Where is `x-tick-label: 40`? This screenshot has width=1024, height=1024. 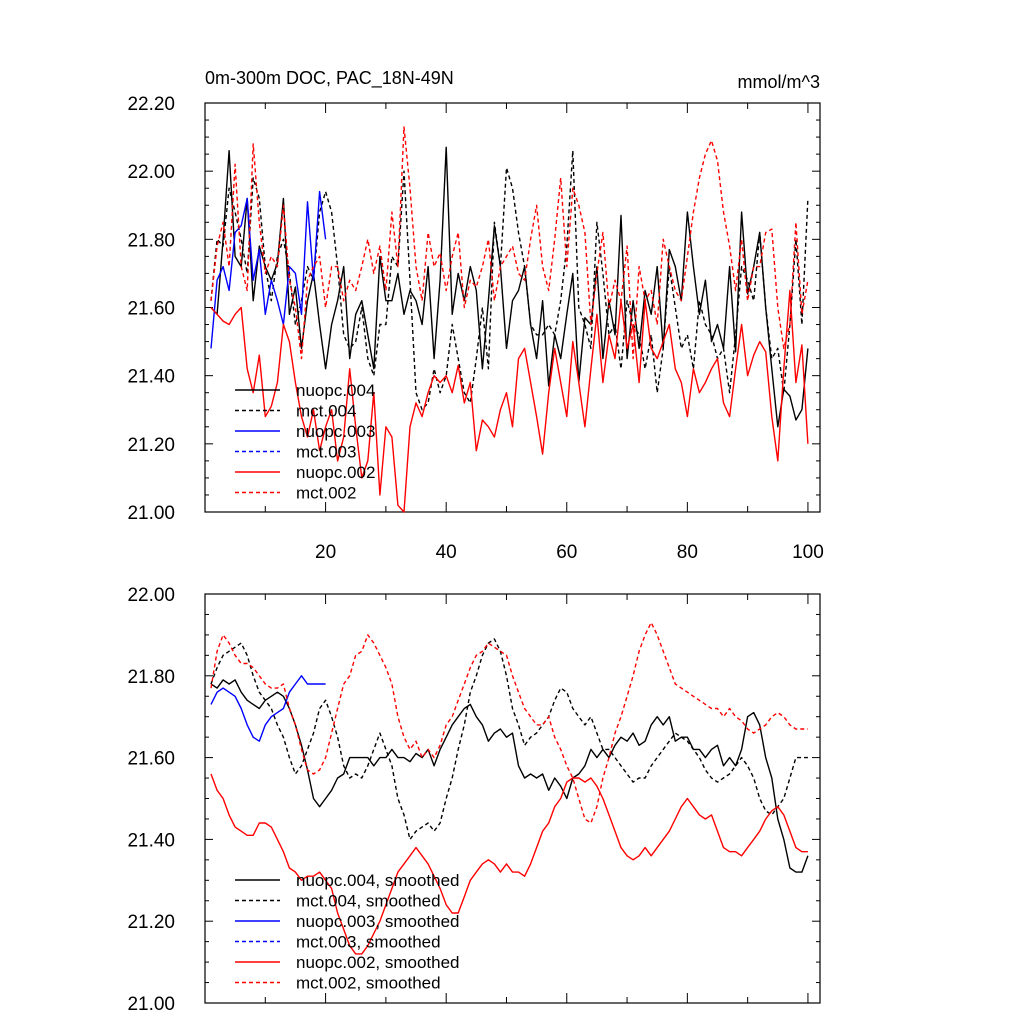 x-tick-label: 40 is located at coordinates (446, 552).